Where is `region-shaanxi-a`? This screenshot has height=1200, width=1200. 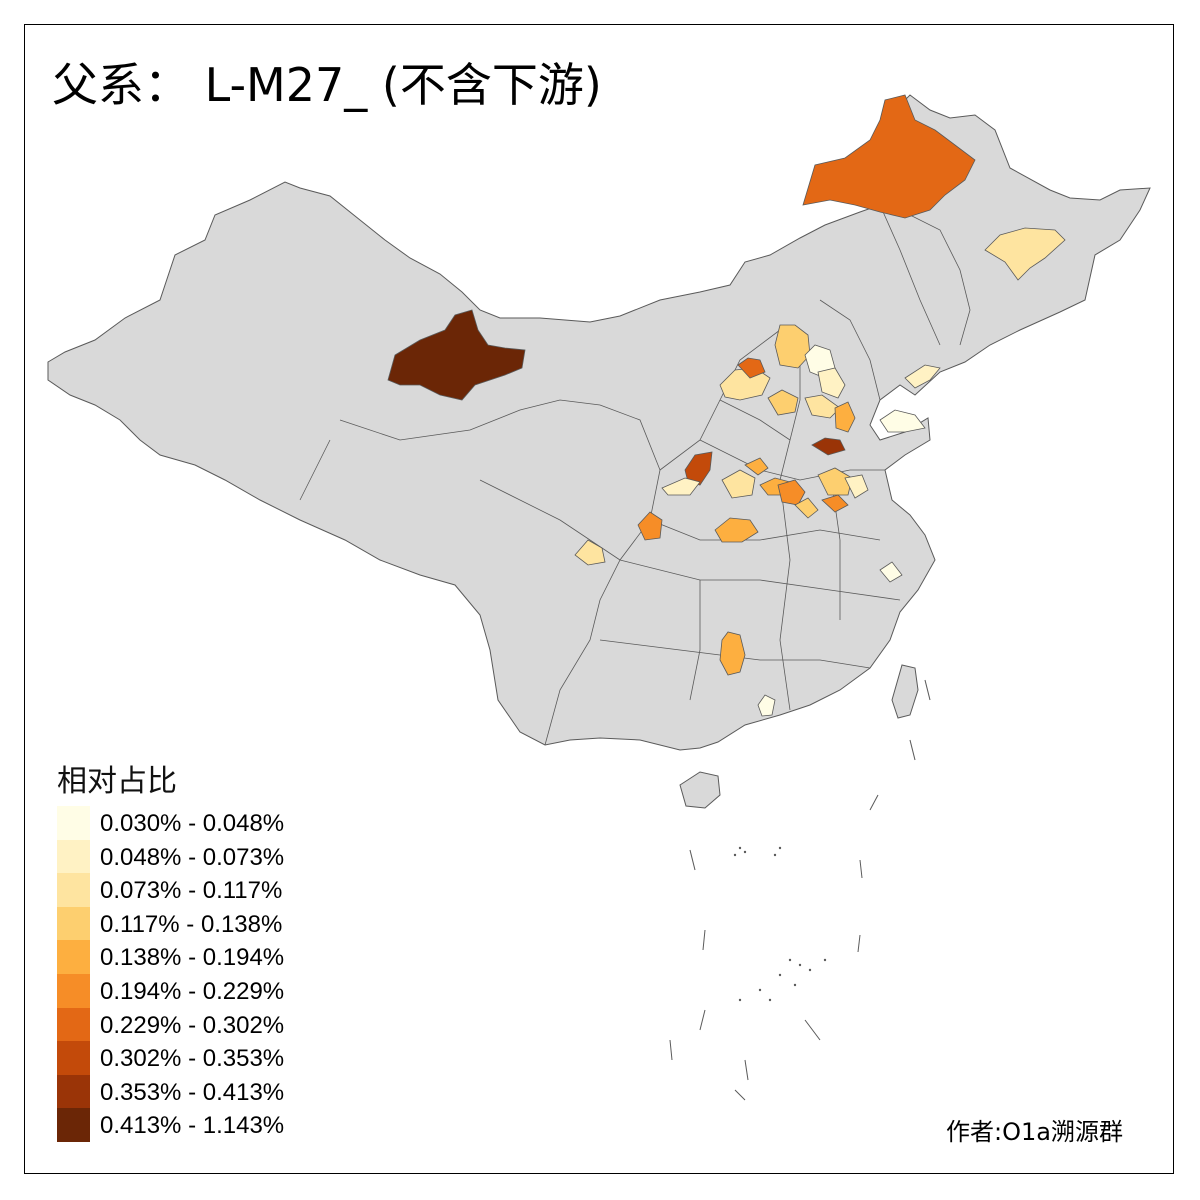 region-shaanxi-a is located at coordinates (738, 484).